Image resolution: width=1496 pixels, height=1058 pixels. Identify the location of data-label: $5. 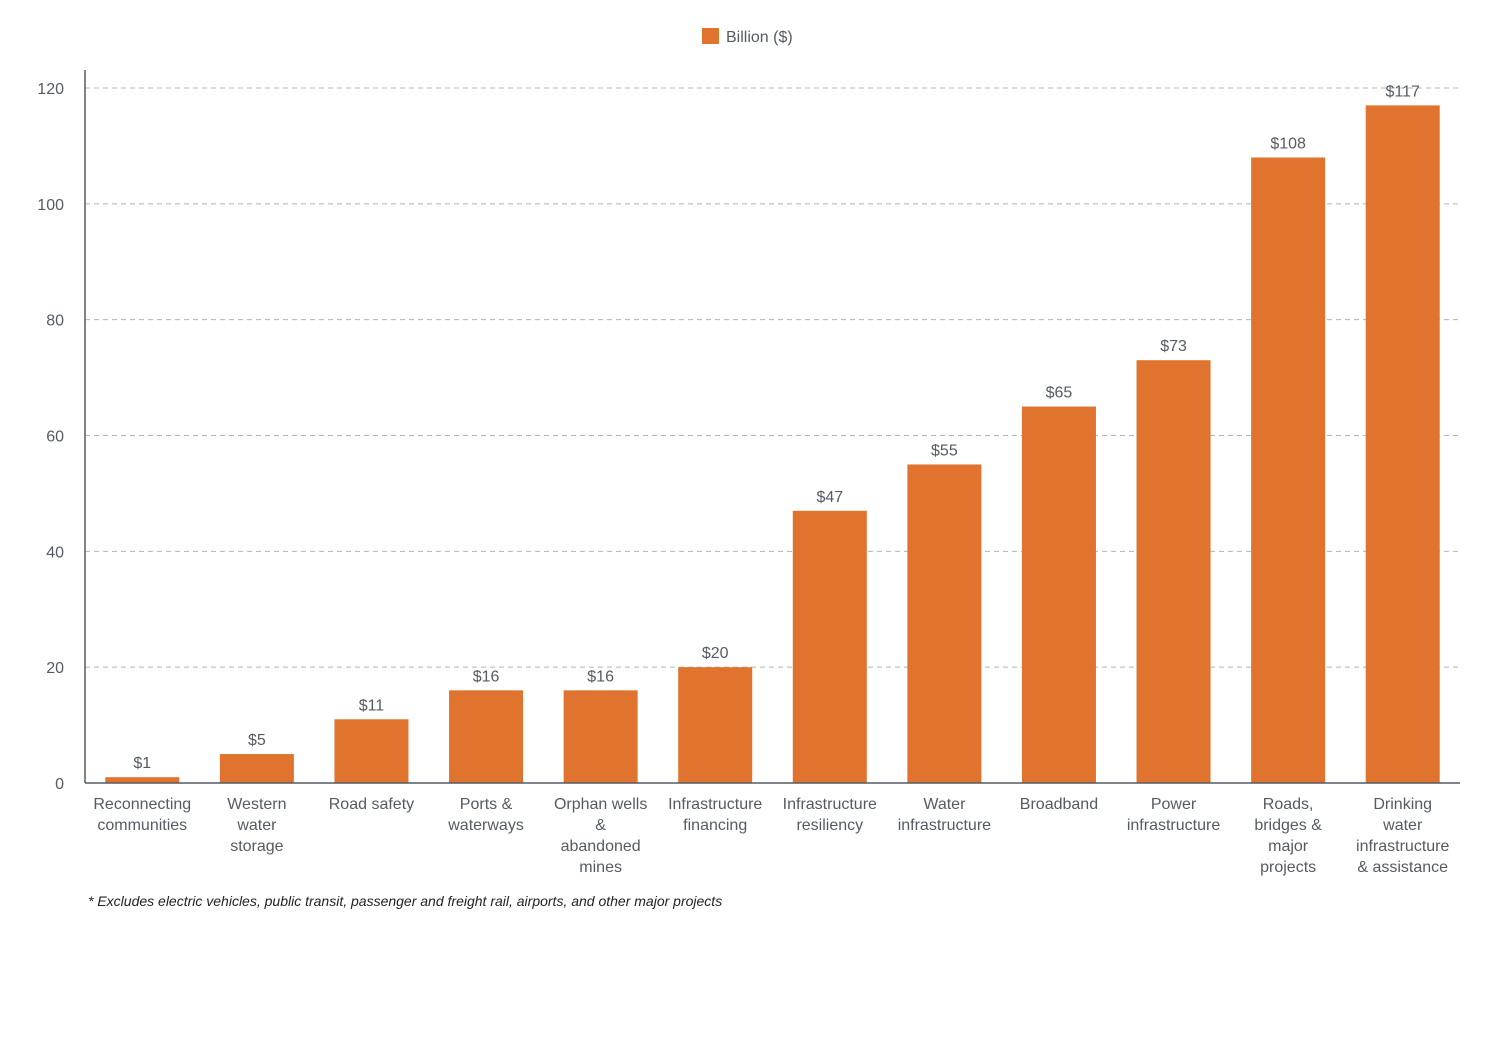
(257, 740).